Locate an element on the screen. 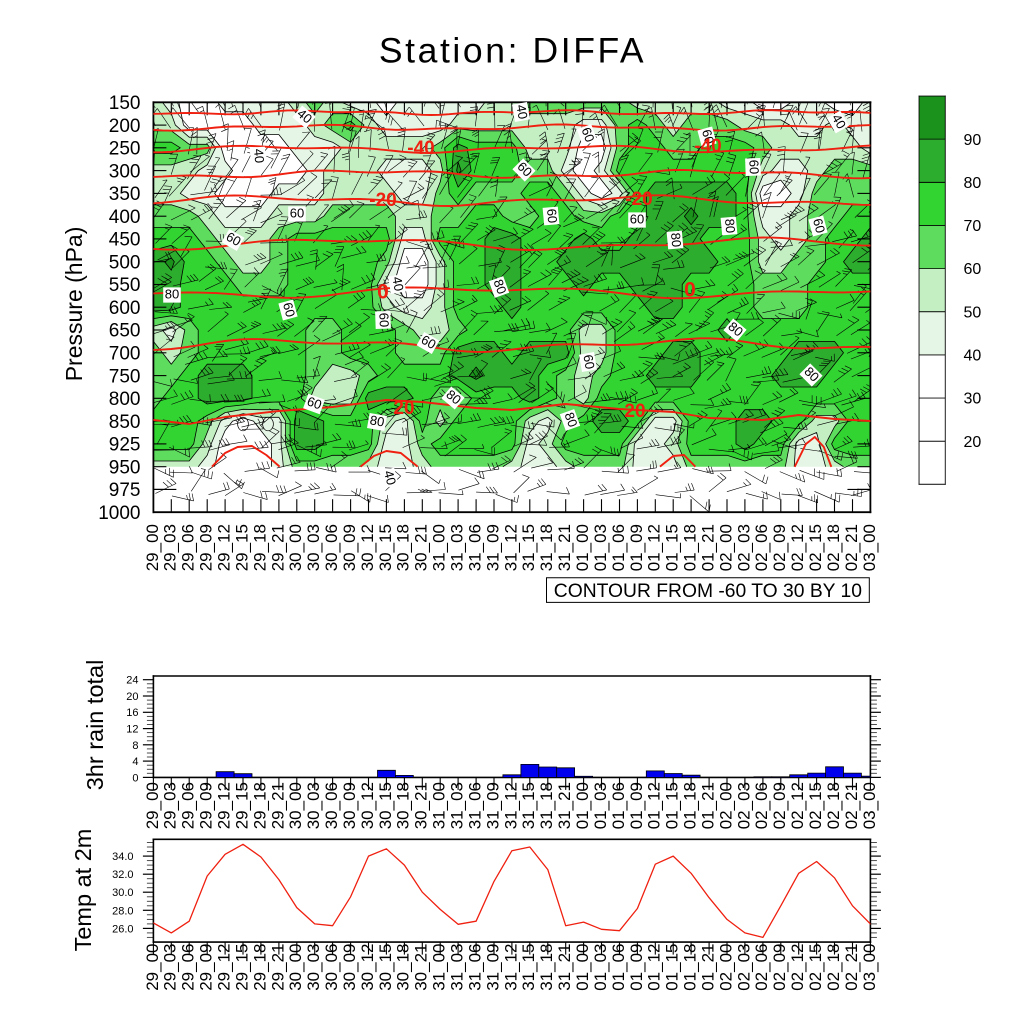  svg-text: CONTOUR FROM -60 TO 30 BY 10 is located at coordinates (708, 591).